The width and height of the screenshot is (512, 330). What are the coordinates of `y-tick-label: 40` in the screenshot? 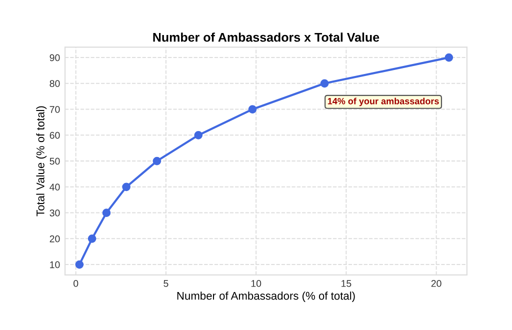 It's located at (55, 187).